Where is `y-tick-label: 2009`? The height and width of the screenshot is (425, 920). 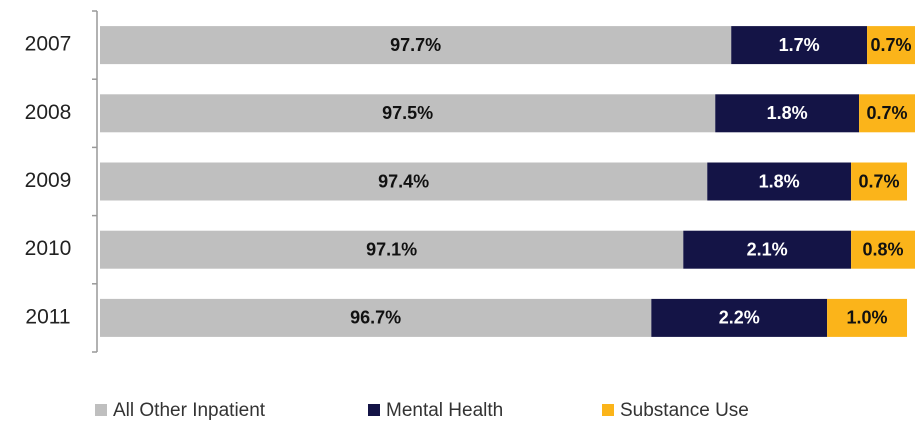
y-tick-label: 2009 is located at coordinates (48, 180).